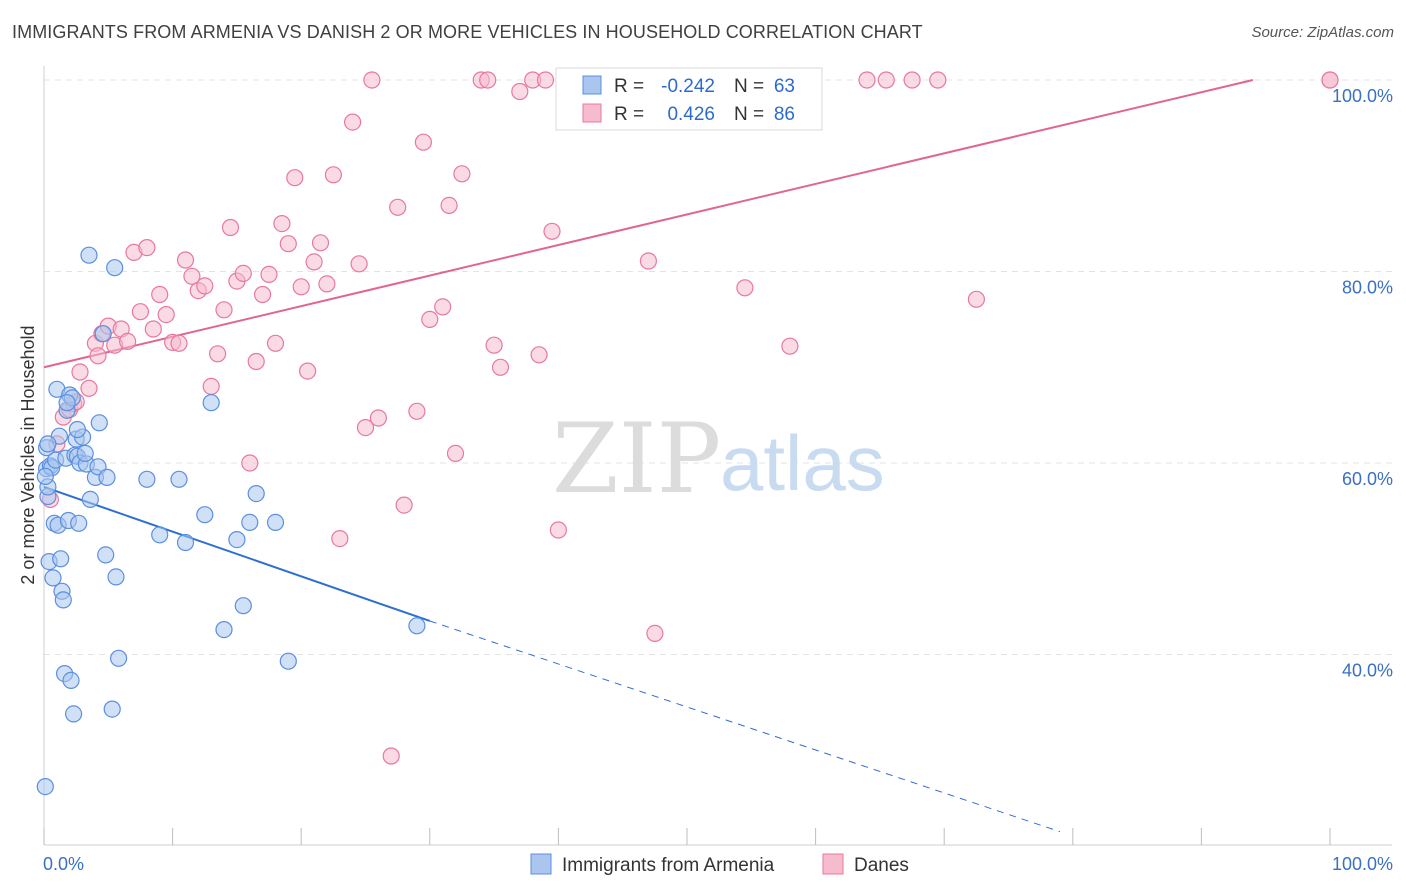 The image size is (1406, 892). I want to click on series-label-danes: Danes, so click(881, 865).